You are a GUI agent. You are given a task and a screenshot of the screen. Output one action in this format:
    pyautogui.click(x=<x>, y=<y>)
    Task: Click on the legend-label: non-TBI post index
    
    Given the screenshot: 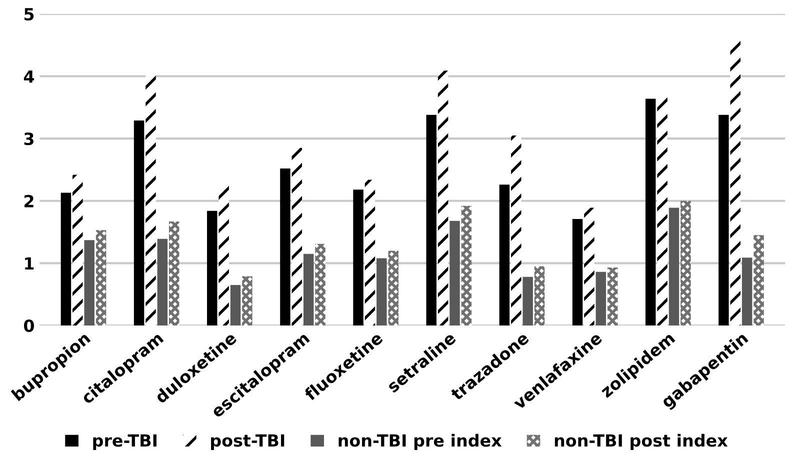 What is the action you would take?
    pyautogui.click(x=641, y=442)
    